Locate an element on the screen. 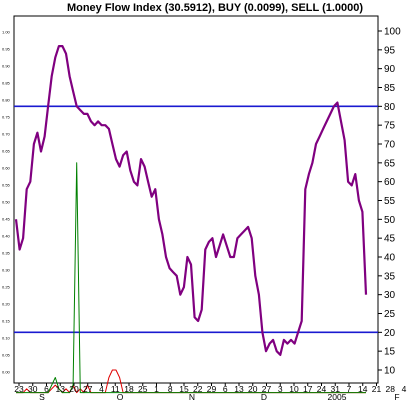 The width and height of the screenshot is (420, 405). right-tick-label: 100 is located at coordinates (392, 32).